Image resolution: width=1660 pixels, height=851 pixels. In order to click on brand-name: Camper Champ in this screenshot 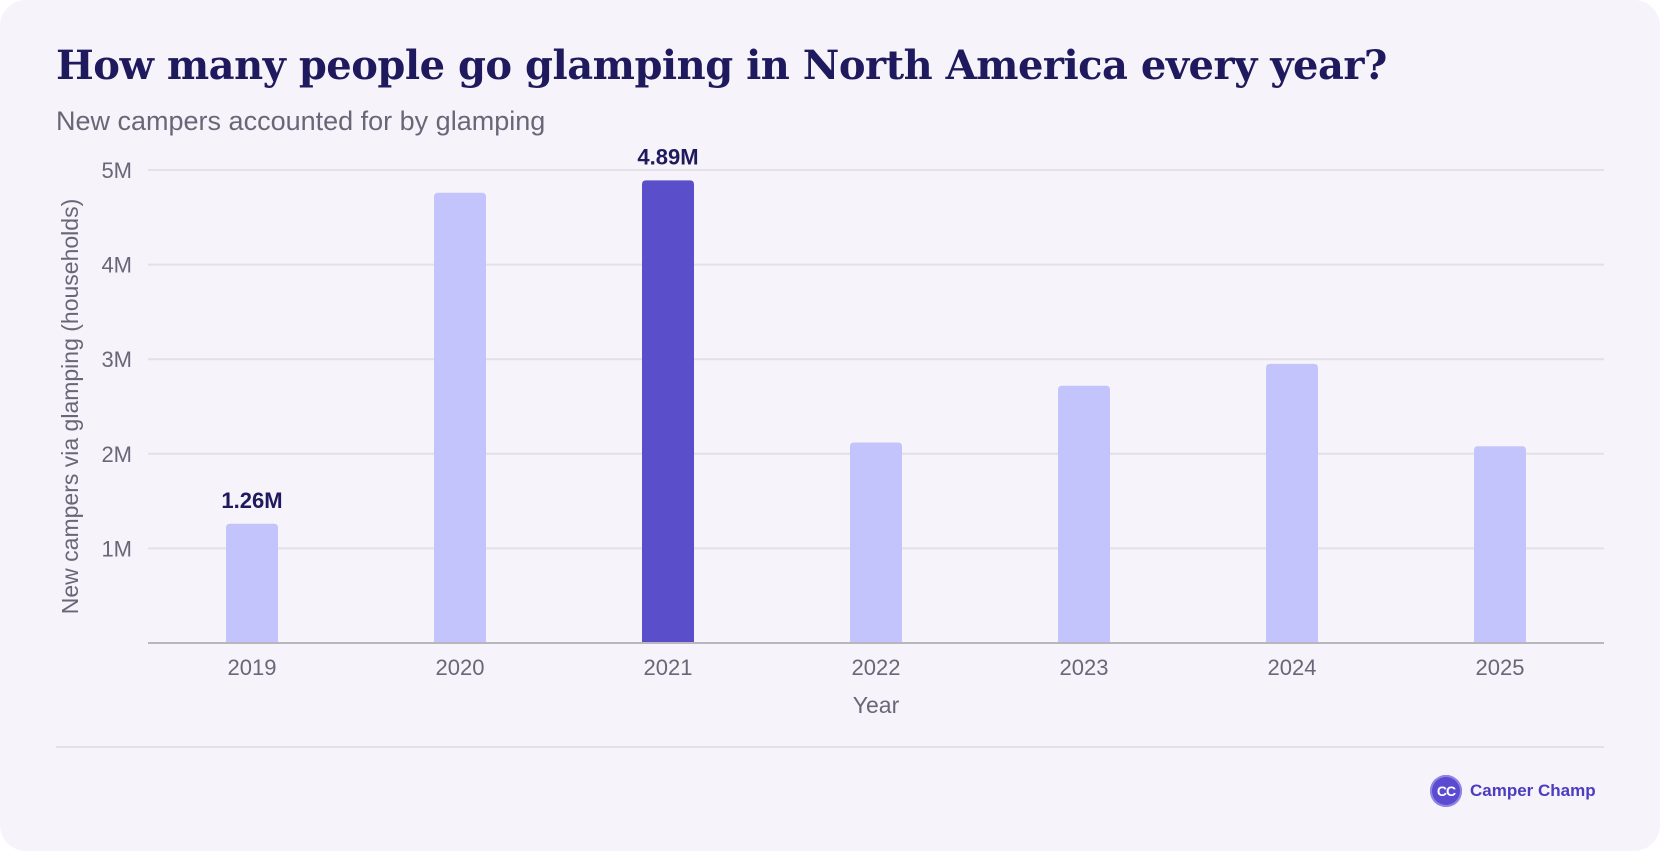, I will do `click(1533, 790)`.